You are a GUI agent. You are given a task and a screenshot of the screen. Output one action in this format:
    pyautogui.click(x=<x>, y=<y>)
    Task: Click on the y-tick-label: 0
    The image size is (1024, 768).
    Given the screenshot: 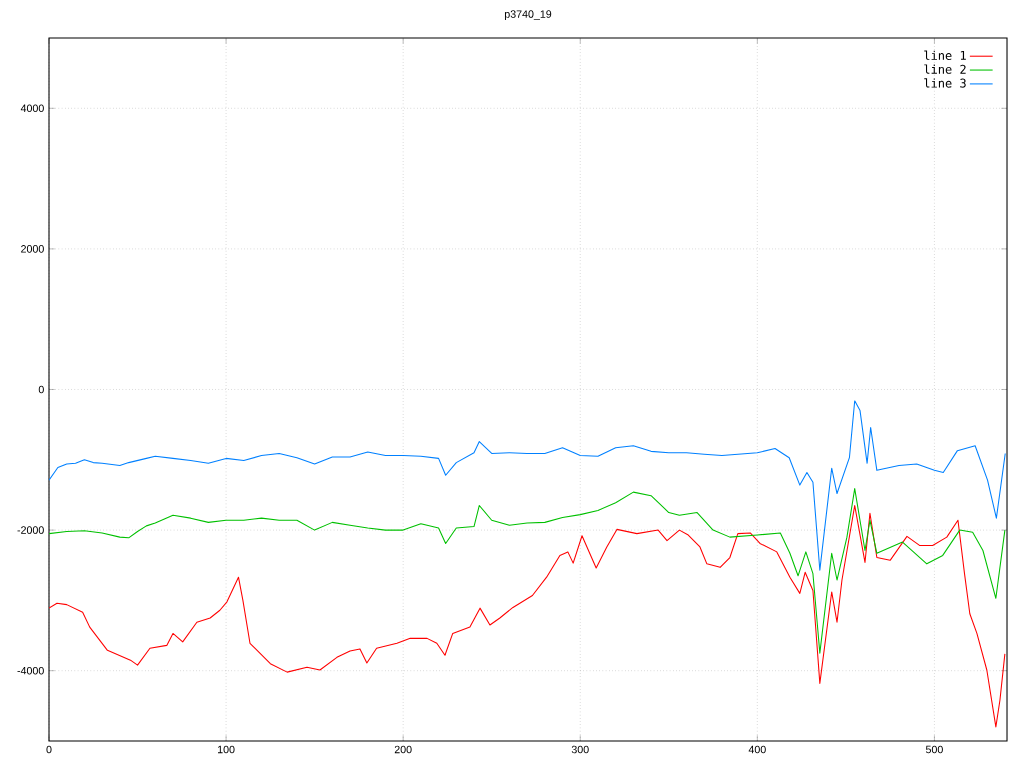 What is the action you would take?
    pyautogui.click(x=41, y=389)
    